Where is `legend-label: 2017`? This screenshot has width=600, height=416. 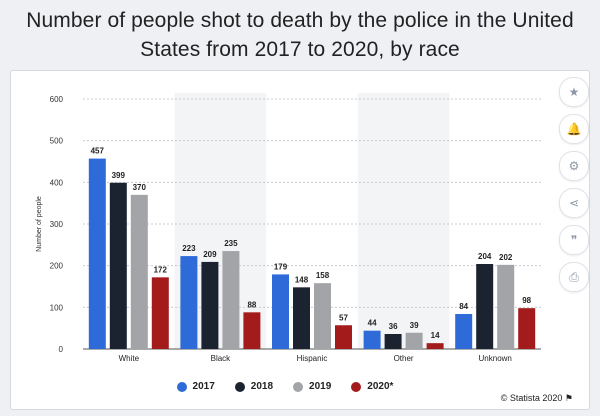 legend-label: 2017 is located at coordinates (203, 386).